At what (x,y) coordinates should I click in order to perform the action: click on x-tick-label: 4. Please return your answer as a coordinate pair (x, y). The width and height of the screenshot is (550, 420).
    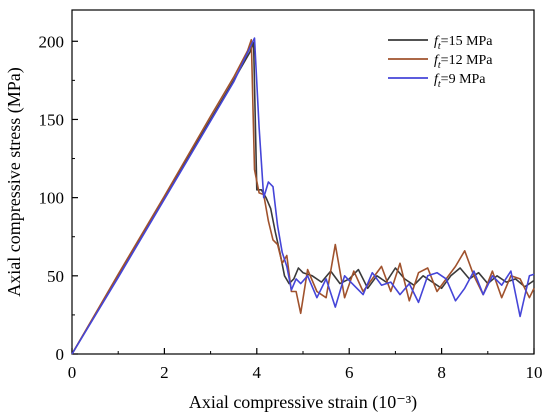
    Looking at the image, I should click on (257, 372).